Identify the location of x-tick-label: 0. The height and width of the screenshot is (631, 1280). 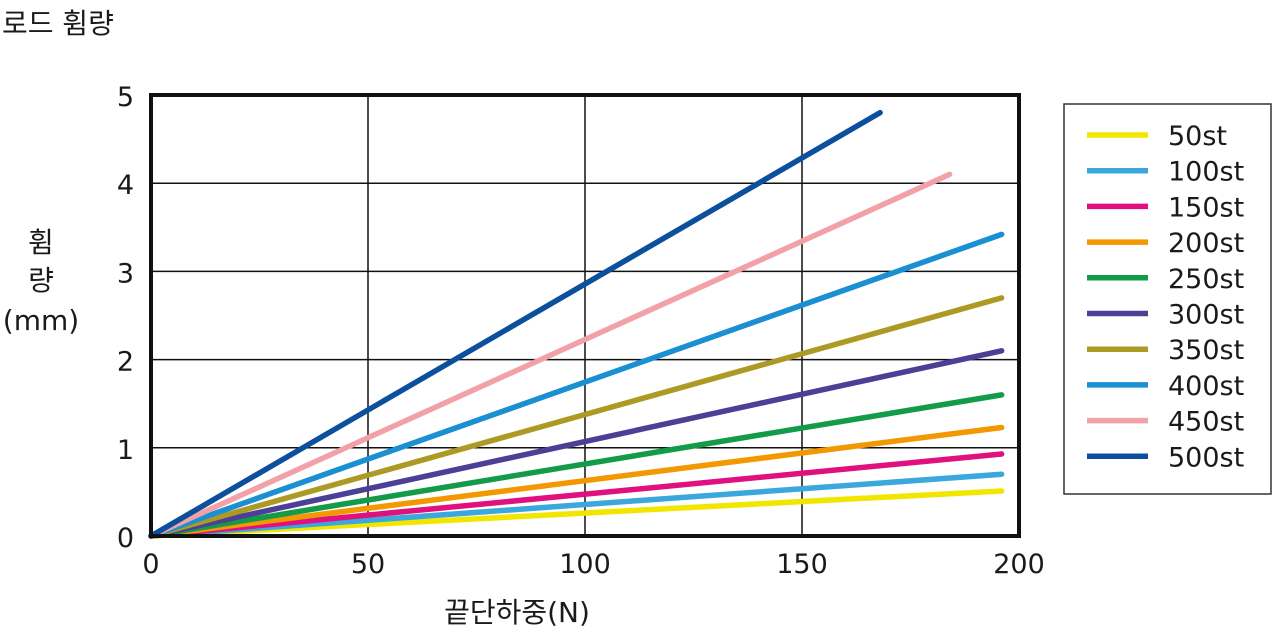
(150, 564).